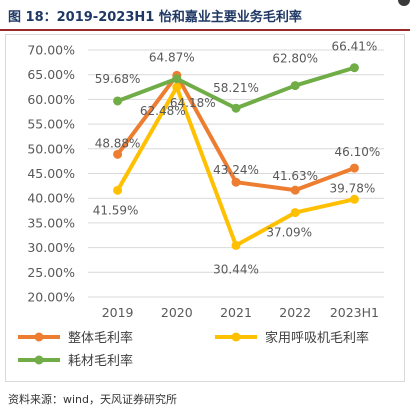  Describe the element at coordinates (236, 88) in the screenshot. I see `data-label: 58.21%` at that location.